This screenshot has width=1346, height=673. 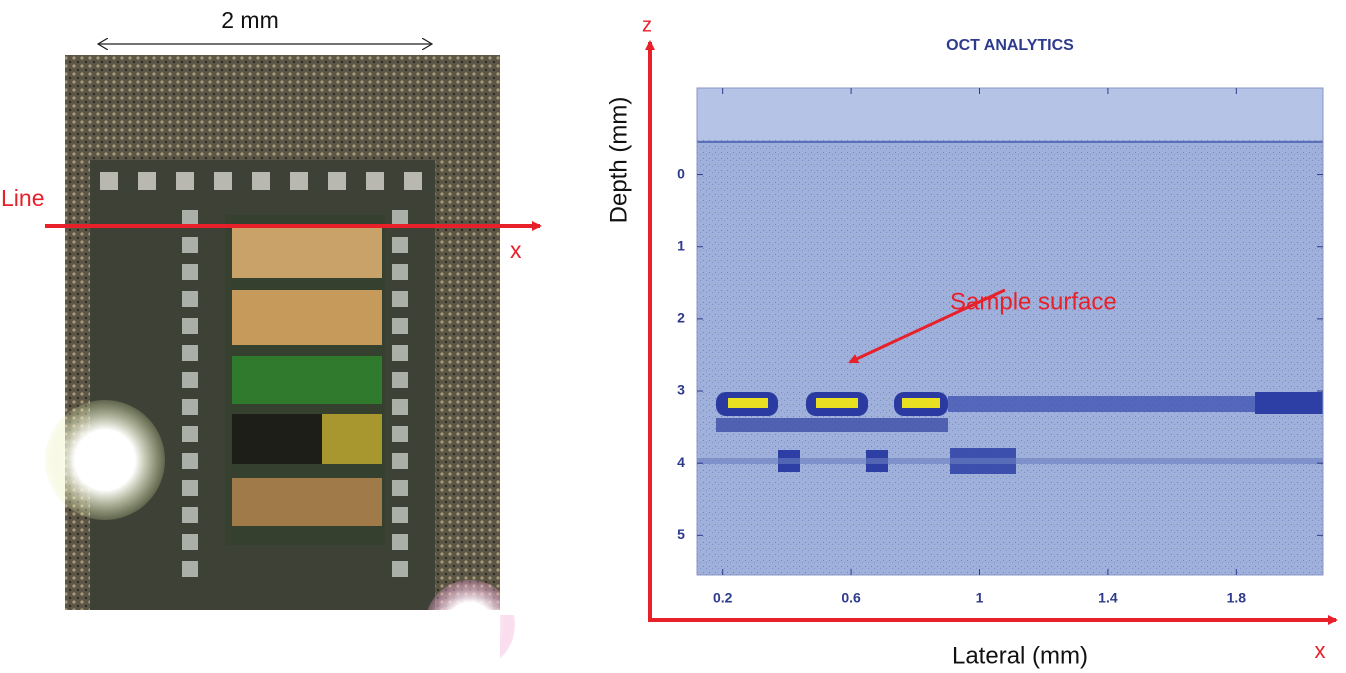 I want to click on y-tick-label: 2, so click(x=681, y=318).